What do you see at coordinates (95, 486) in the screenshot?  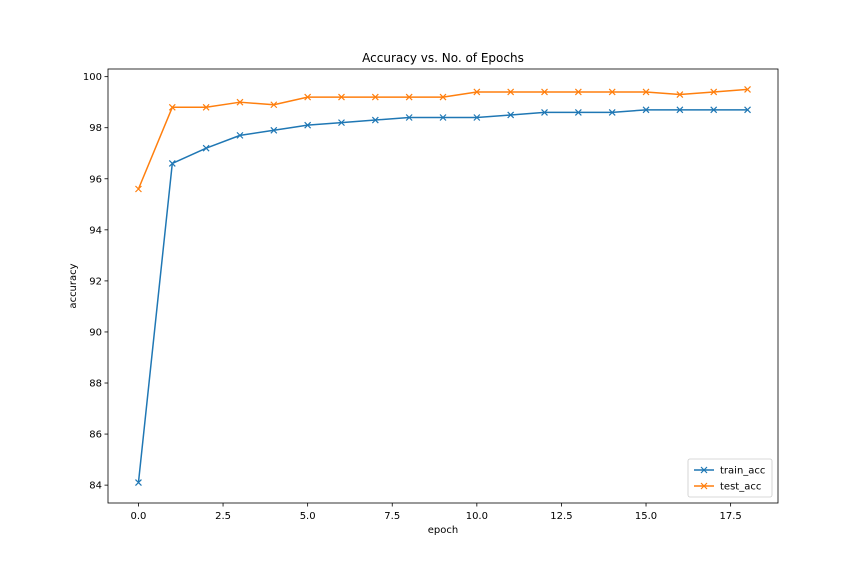 I see `y-tick-label: 84` at bounding box center [95, 486].